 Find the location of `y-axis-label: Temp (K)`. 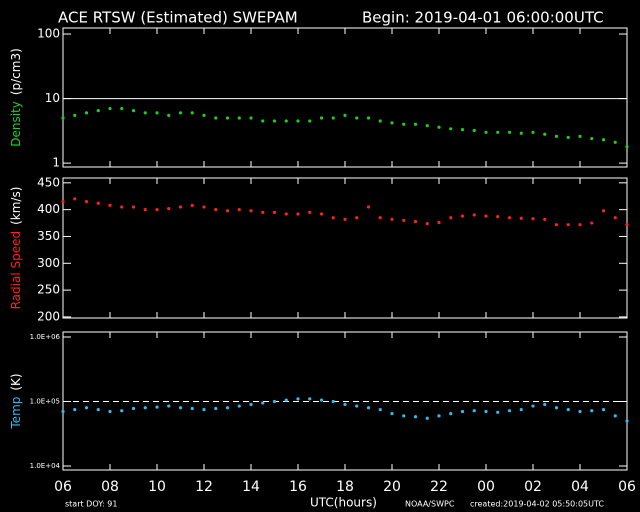

y-axis-label: Temp (K) is located at coordinates (16, 401).